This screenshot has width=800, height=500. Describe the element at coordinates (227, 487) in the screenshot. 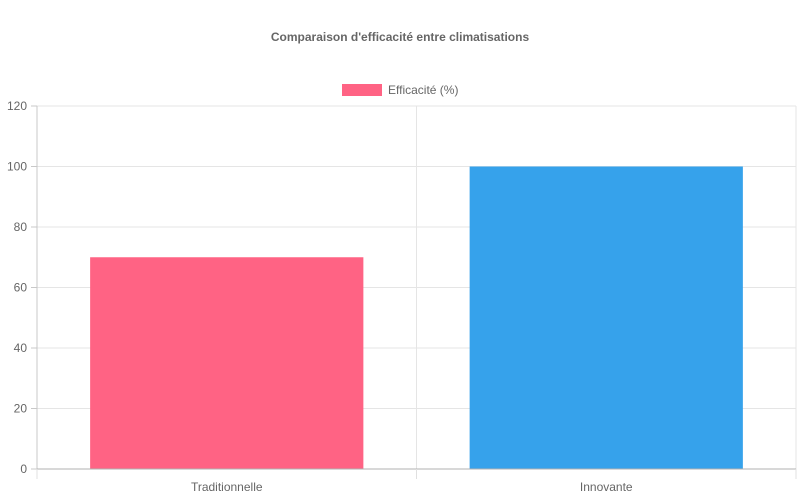

I see `x-tick-label: Traditionnelle` at that location.